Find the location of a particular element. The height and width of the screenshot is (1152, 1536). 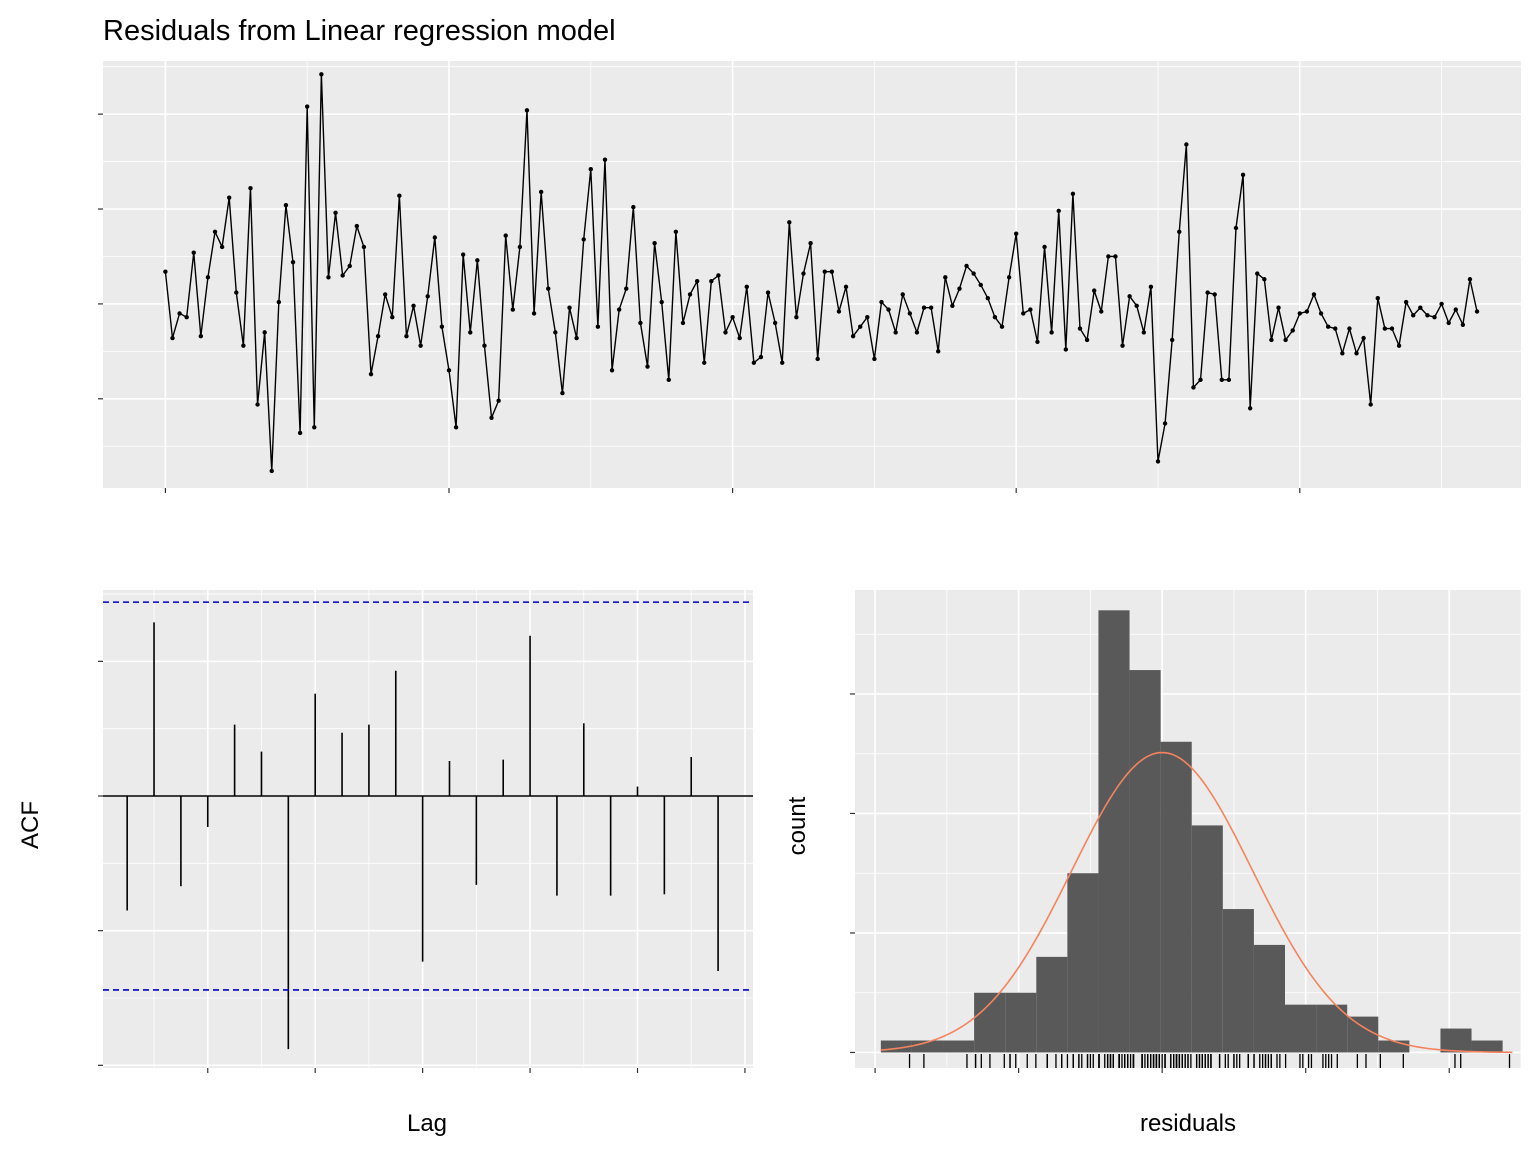

acf-y-axis-title: ACF is located at coordinates (30, 825).